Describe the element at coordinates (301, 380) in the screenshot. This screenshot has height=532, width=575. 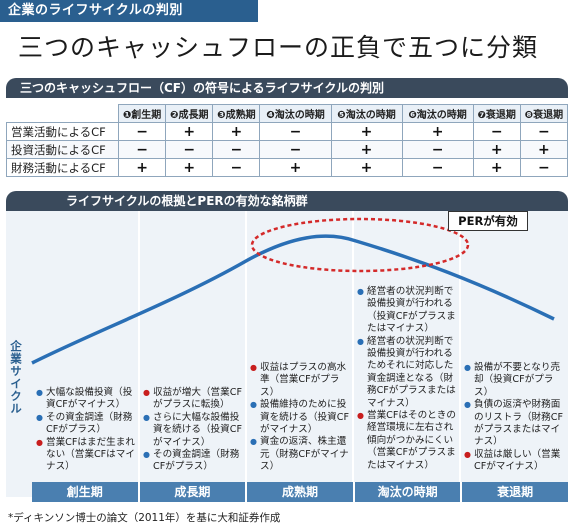
I see `note-item: 収益はプラスの高水準（営業CFがプラス）` at that location.